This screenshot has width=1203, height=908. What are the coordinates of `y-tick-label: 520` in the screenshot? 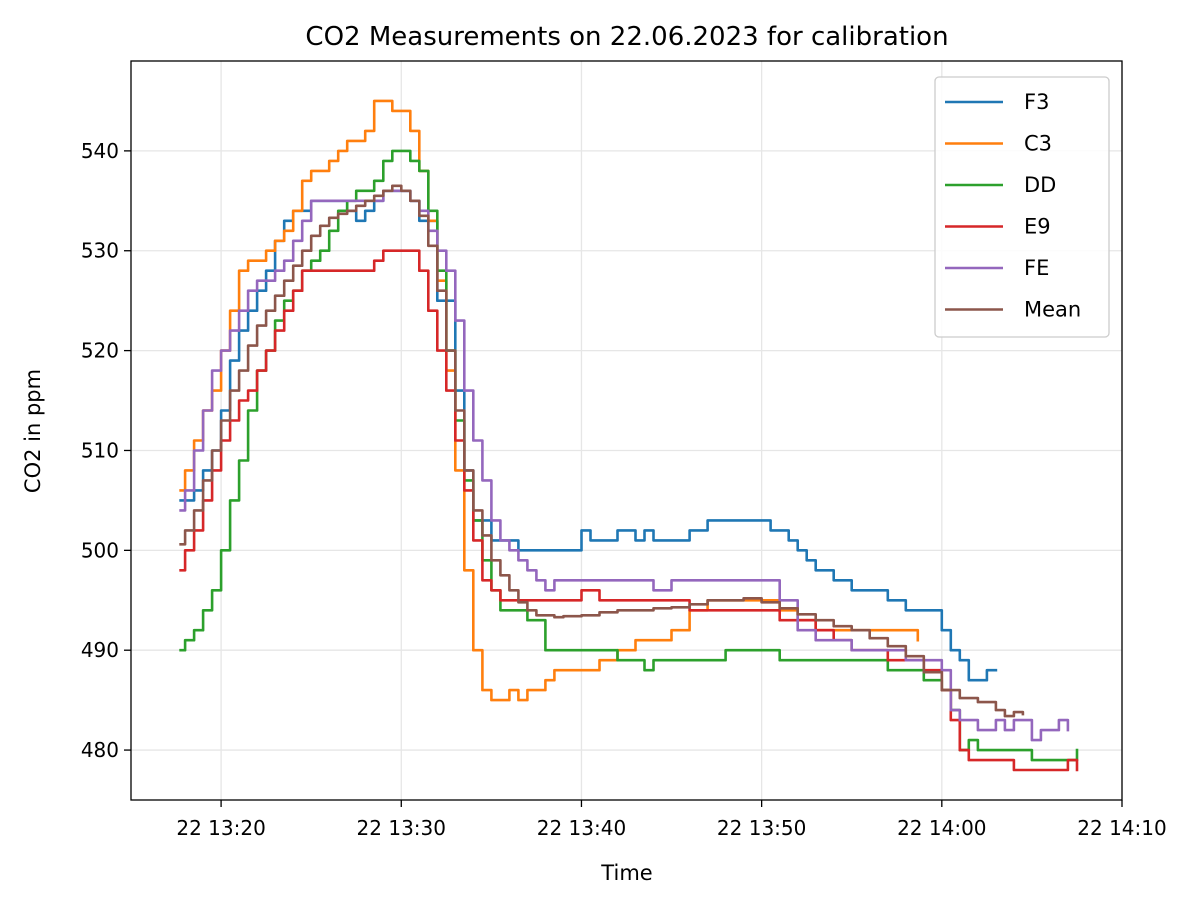 It's located at (100, 351).